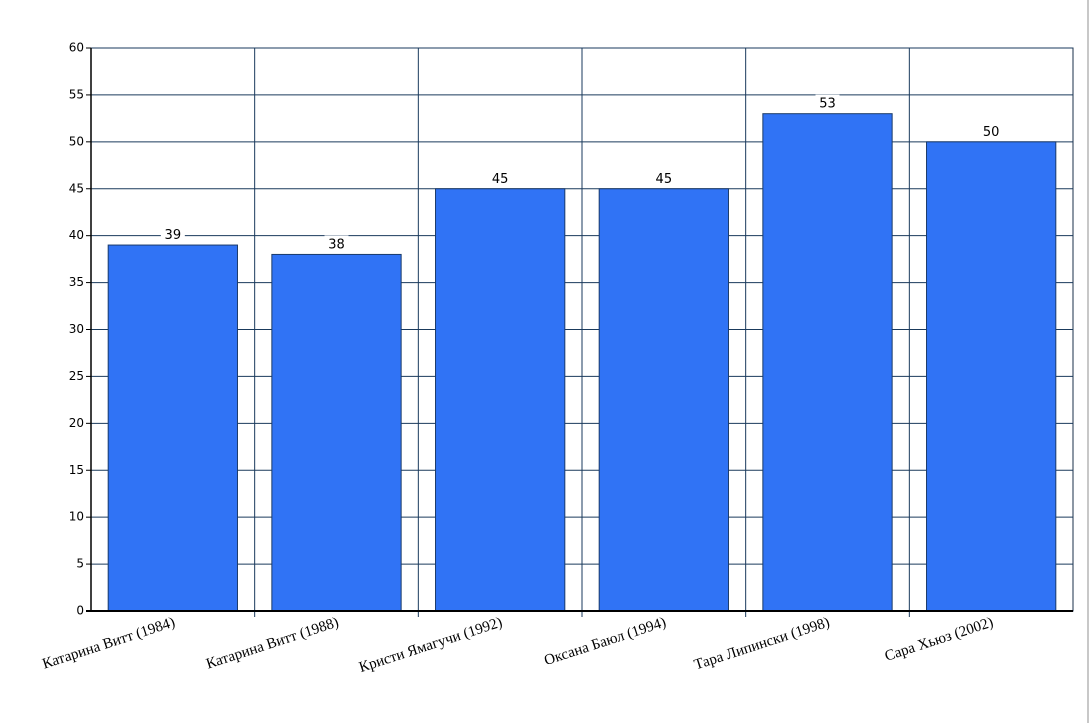 The height and width of the screenshot is (723, 1092). What do you see at coordinates (76, 188) in the screenshot?
I see `y-tick-label: 45` at bounding box center [76, 188].